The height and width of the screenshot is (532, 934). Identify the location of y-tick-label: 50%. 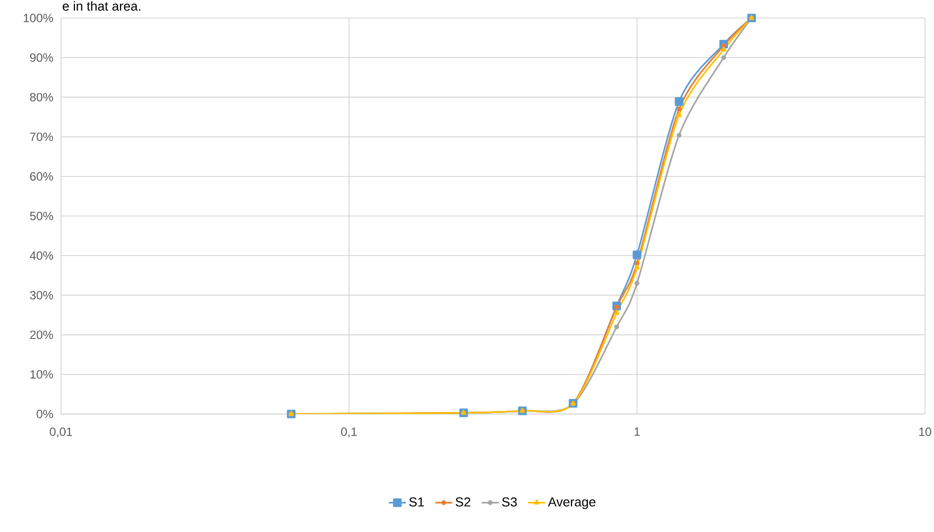
(42, 216).